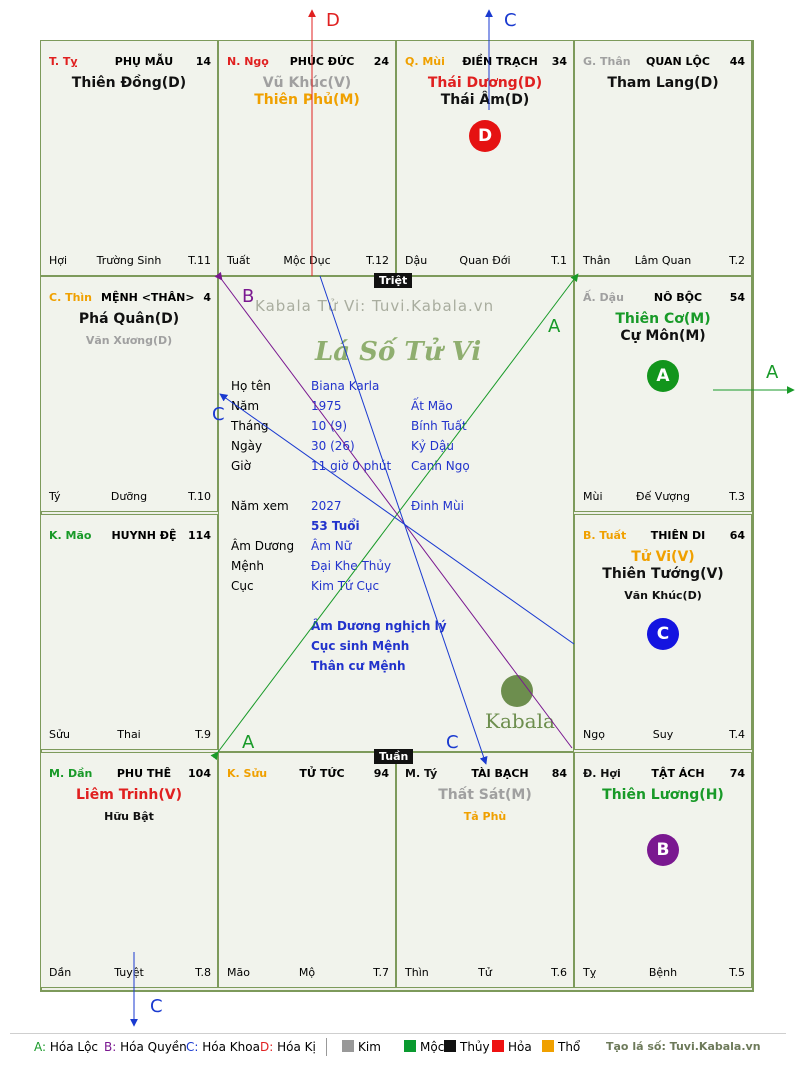 Image resolution: width=796 pixels, height=1070 pixels. I want to click on palace-month: T.3, so click(737, 496).